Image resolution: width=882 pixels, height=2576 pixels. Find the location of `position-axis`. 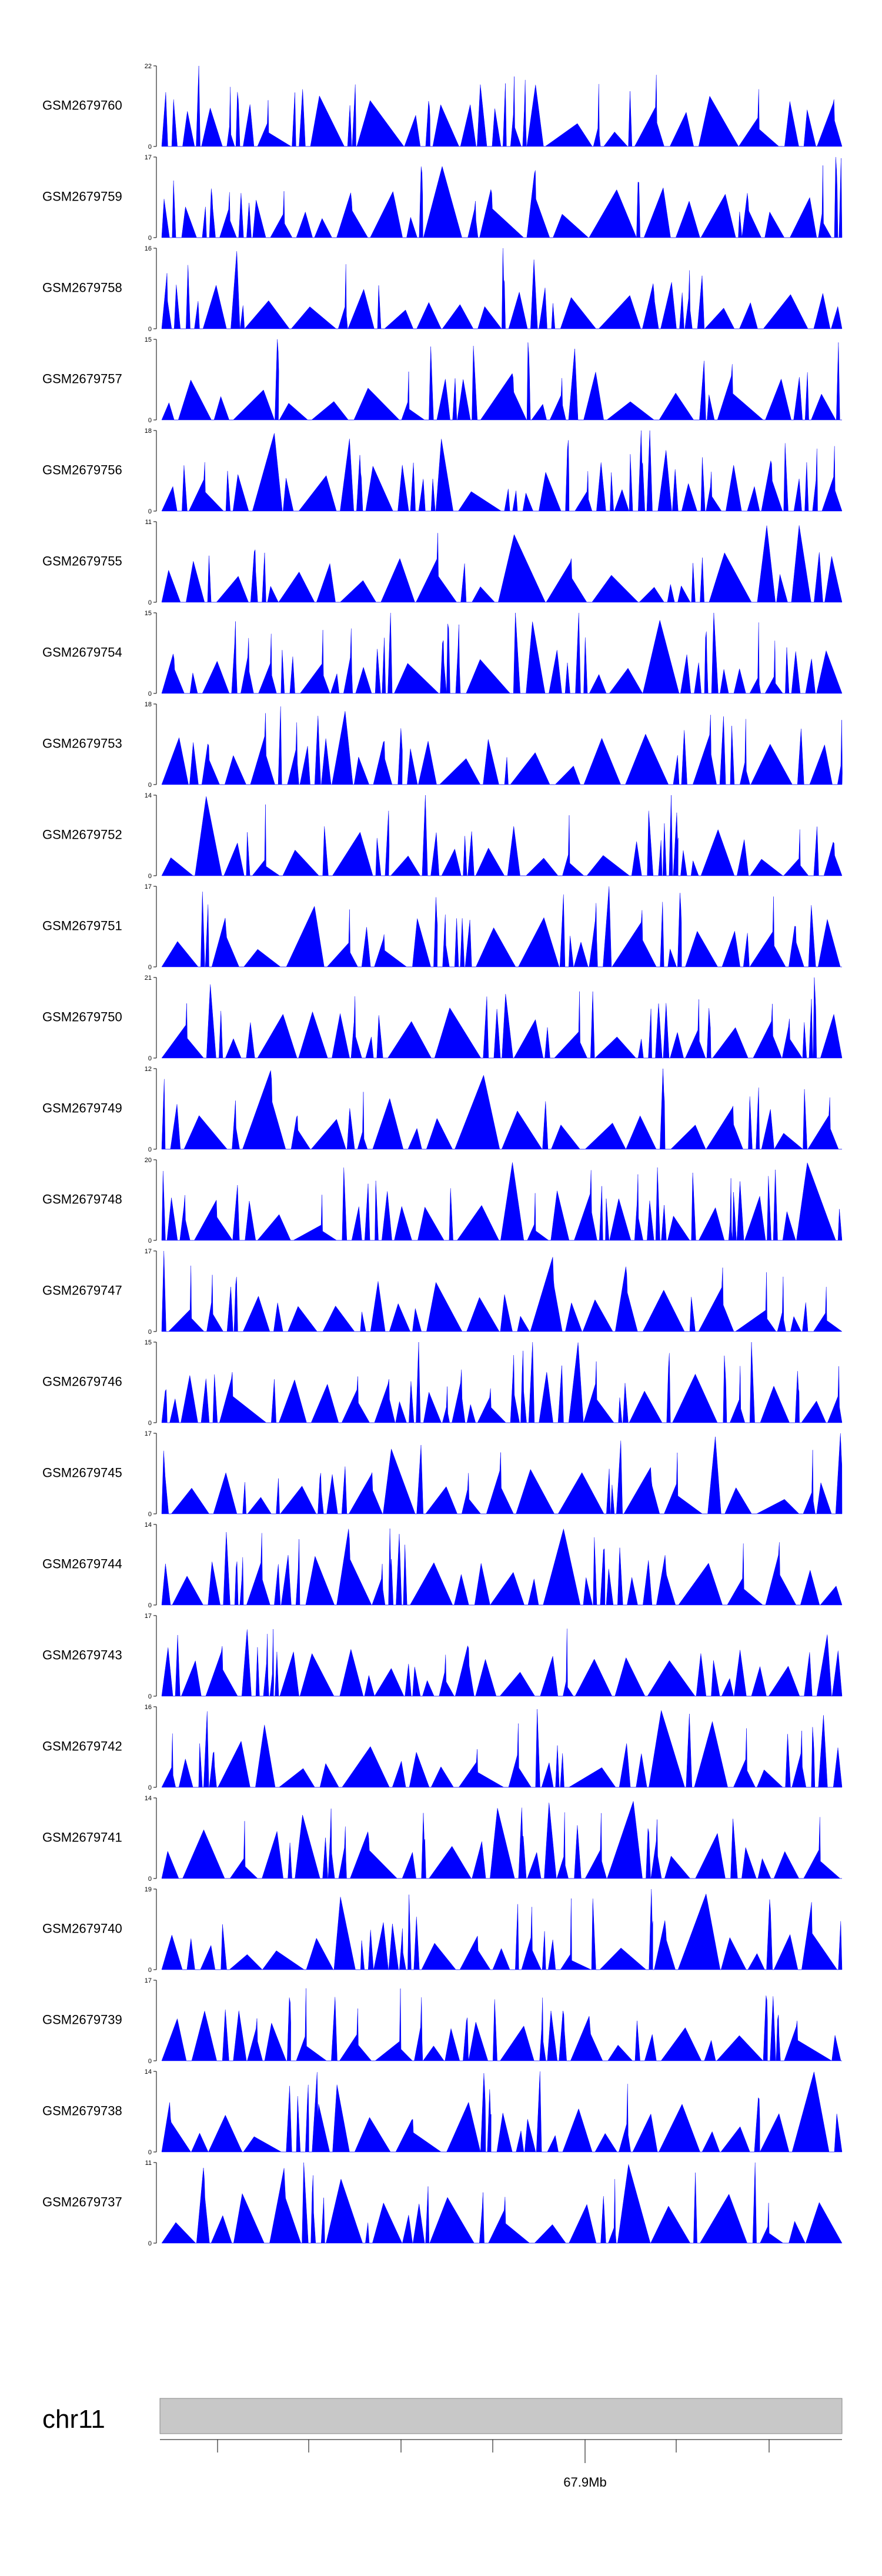

position-axis is located at coordinates (501, 2451).